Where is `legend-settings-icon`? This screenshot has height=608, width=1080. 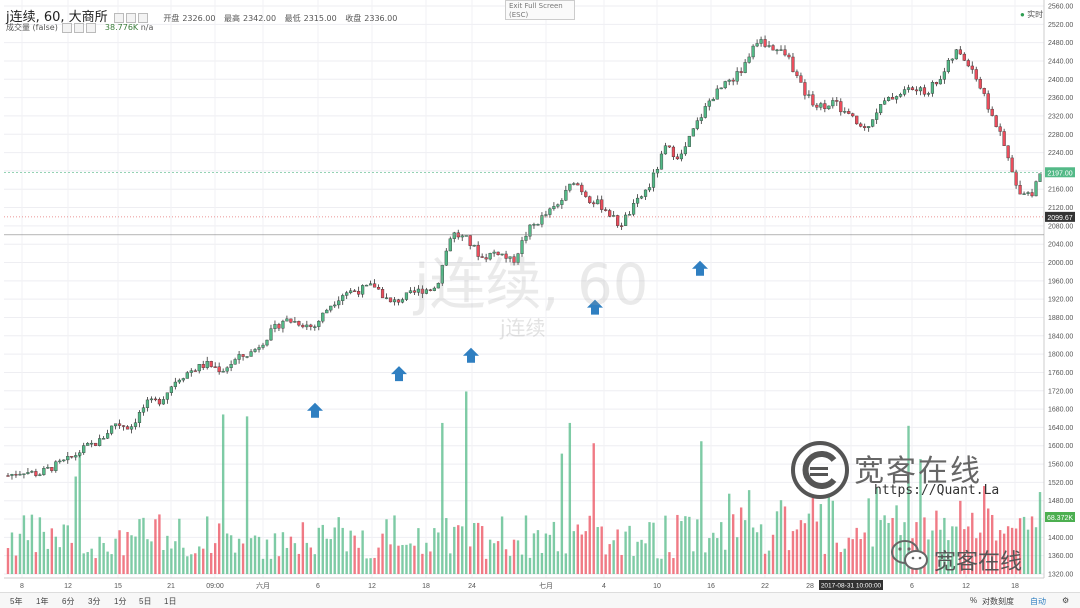
legend-settings-icon is located at coordinates (130, 17).